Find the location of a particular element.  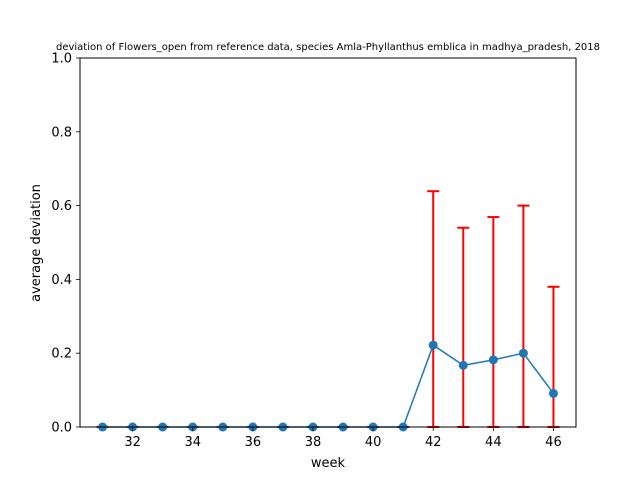

x-tick-label-3: 38 is located at coordinates (313, 442).